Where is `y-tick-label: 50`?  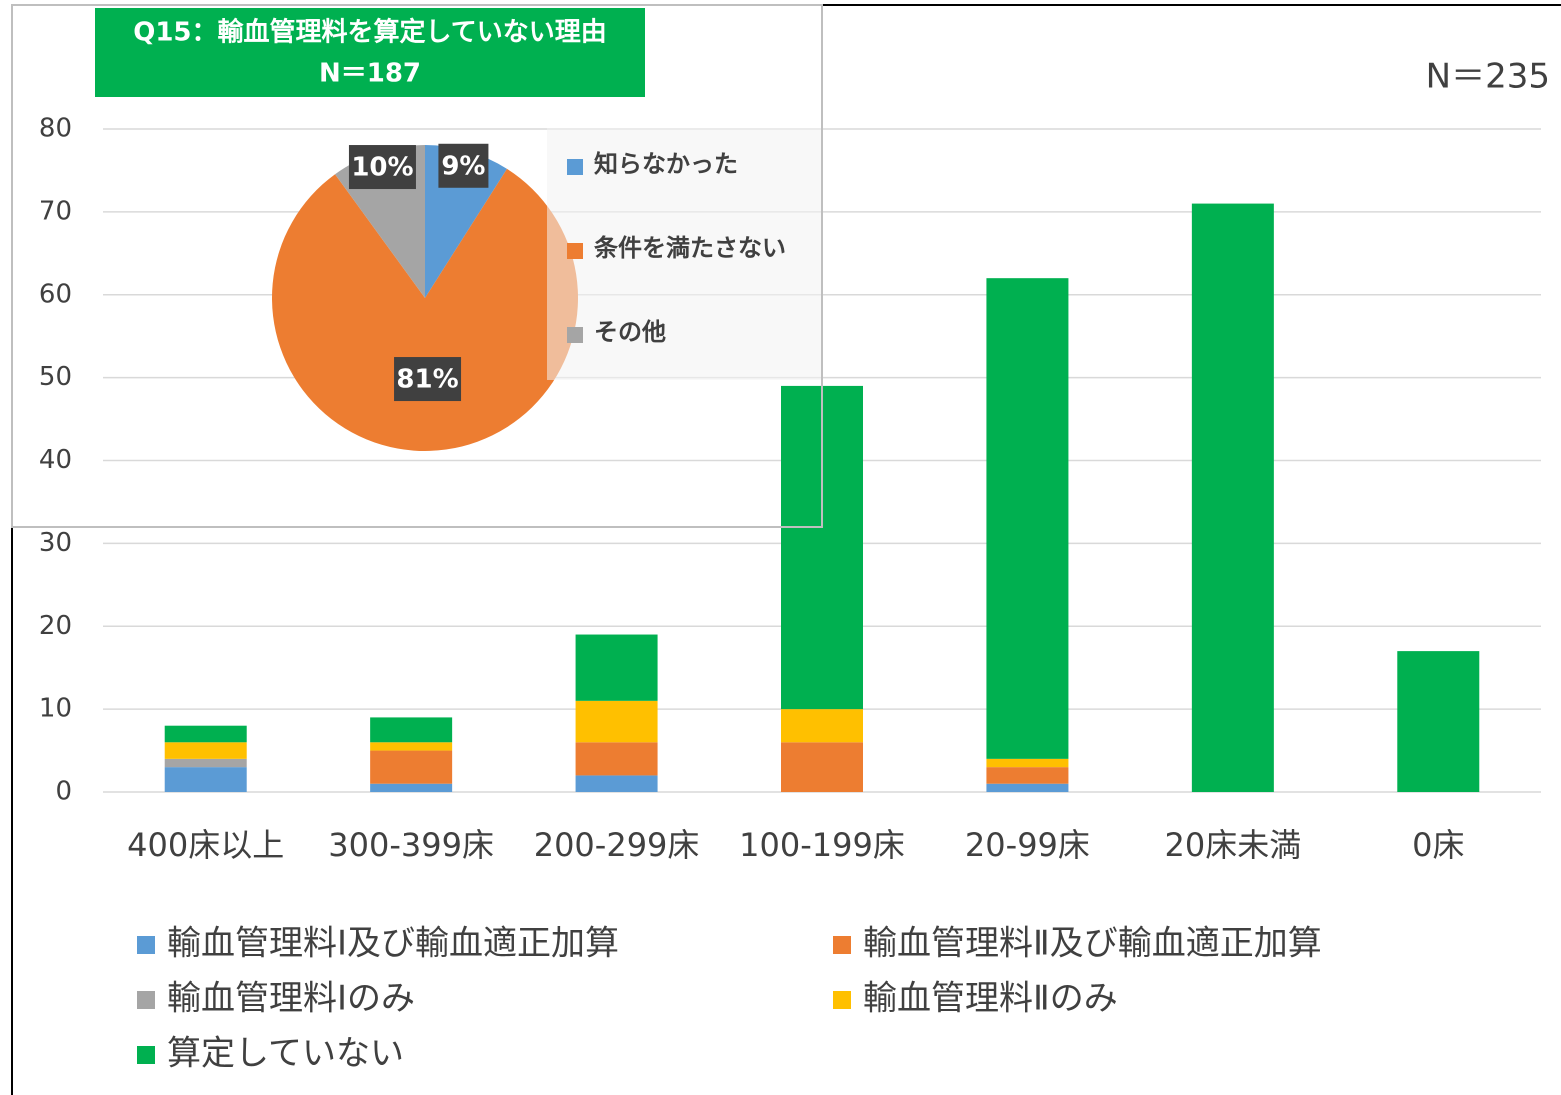
y-tick-label: 50 is located at coordinates (55, 377).